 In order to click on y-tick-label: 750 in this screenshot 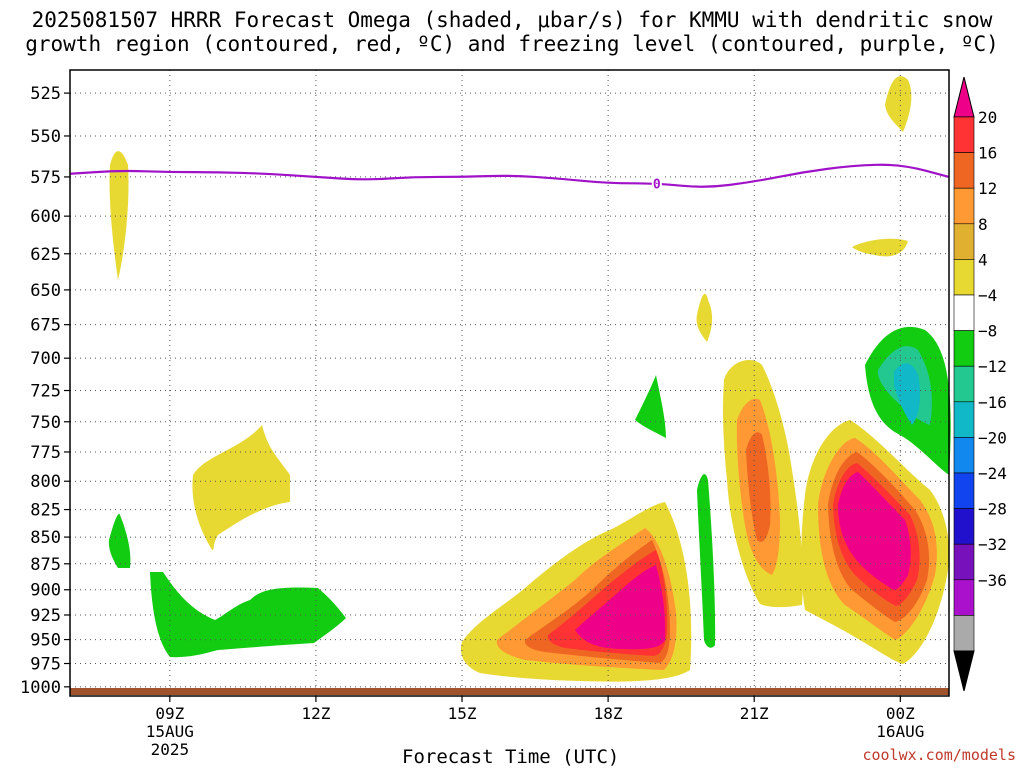, I will do `click(45, 423)`.